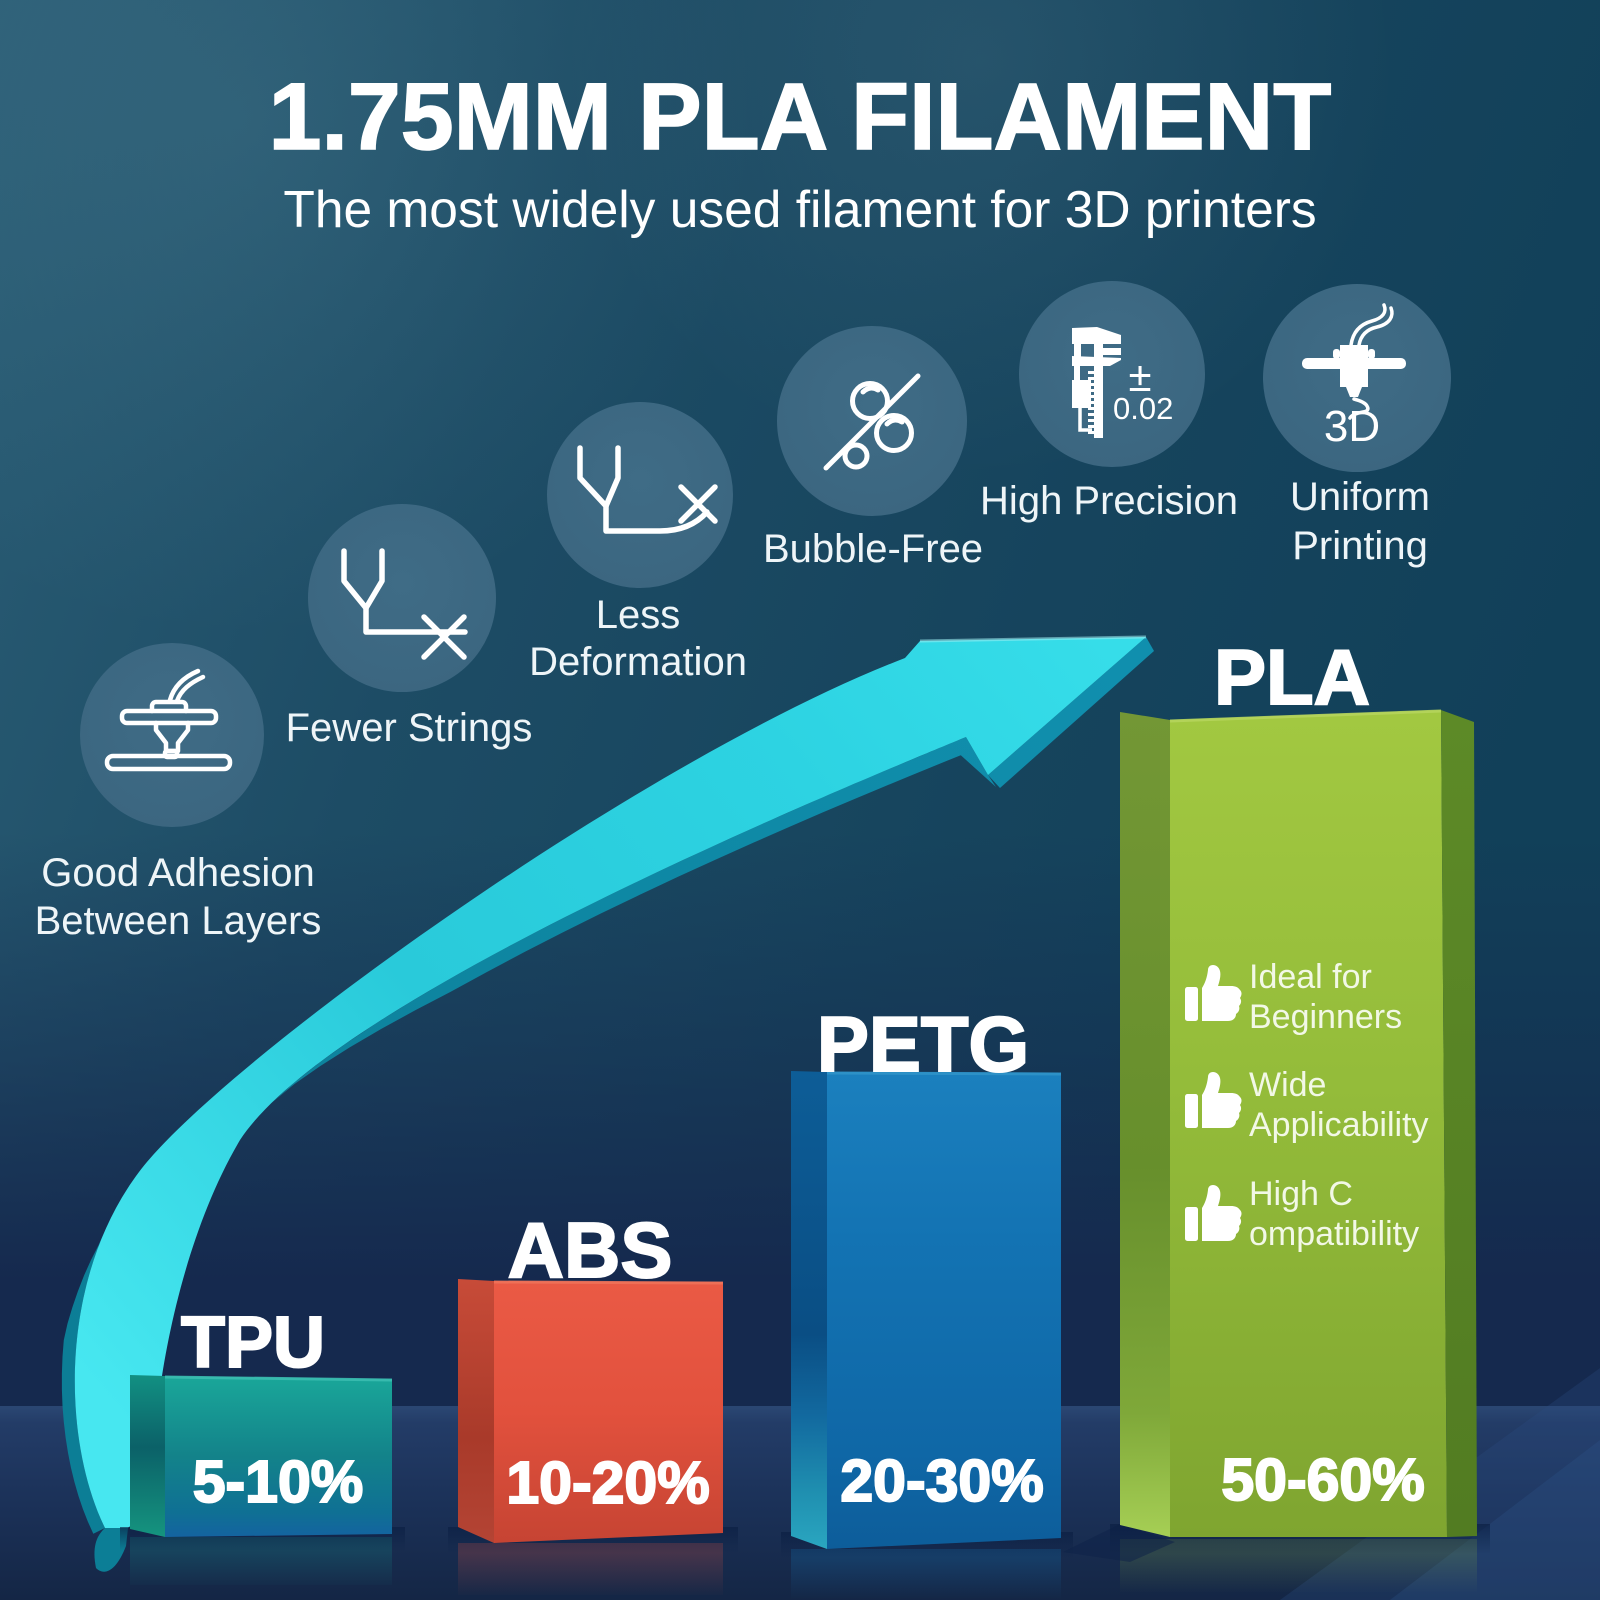 This screenshot has height=1600, width=1600. Describe the element at coordinates (800, 117) in the screenshot. I see `svg-text: 1.75MM PLA FILAMENT` at that location.